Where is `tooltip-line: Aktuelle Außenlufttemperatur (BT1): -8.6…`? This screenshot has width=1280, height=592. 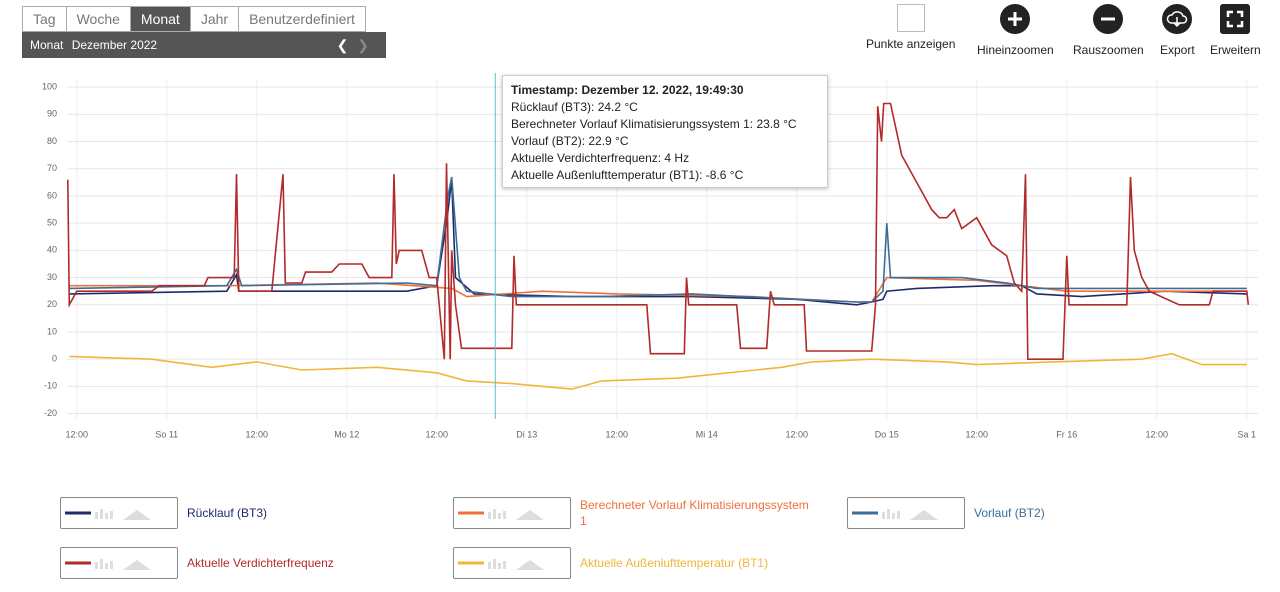 tooltip-line: Aktuelle Außenlufttemperatur (BT1): -8.6… is located at coordinates (627, 175).